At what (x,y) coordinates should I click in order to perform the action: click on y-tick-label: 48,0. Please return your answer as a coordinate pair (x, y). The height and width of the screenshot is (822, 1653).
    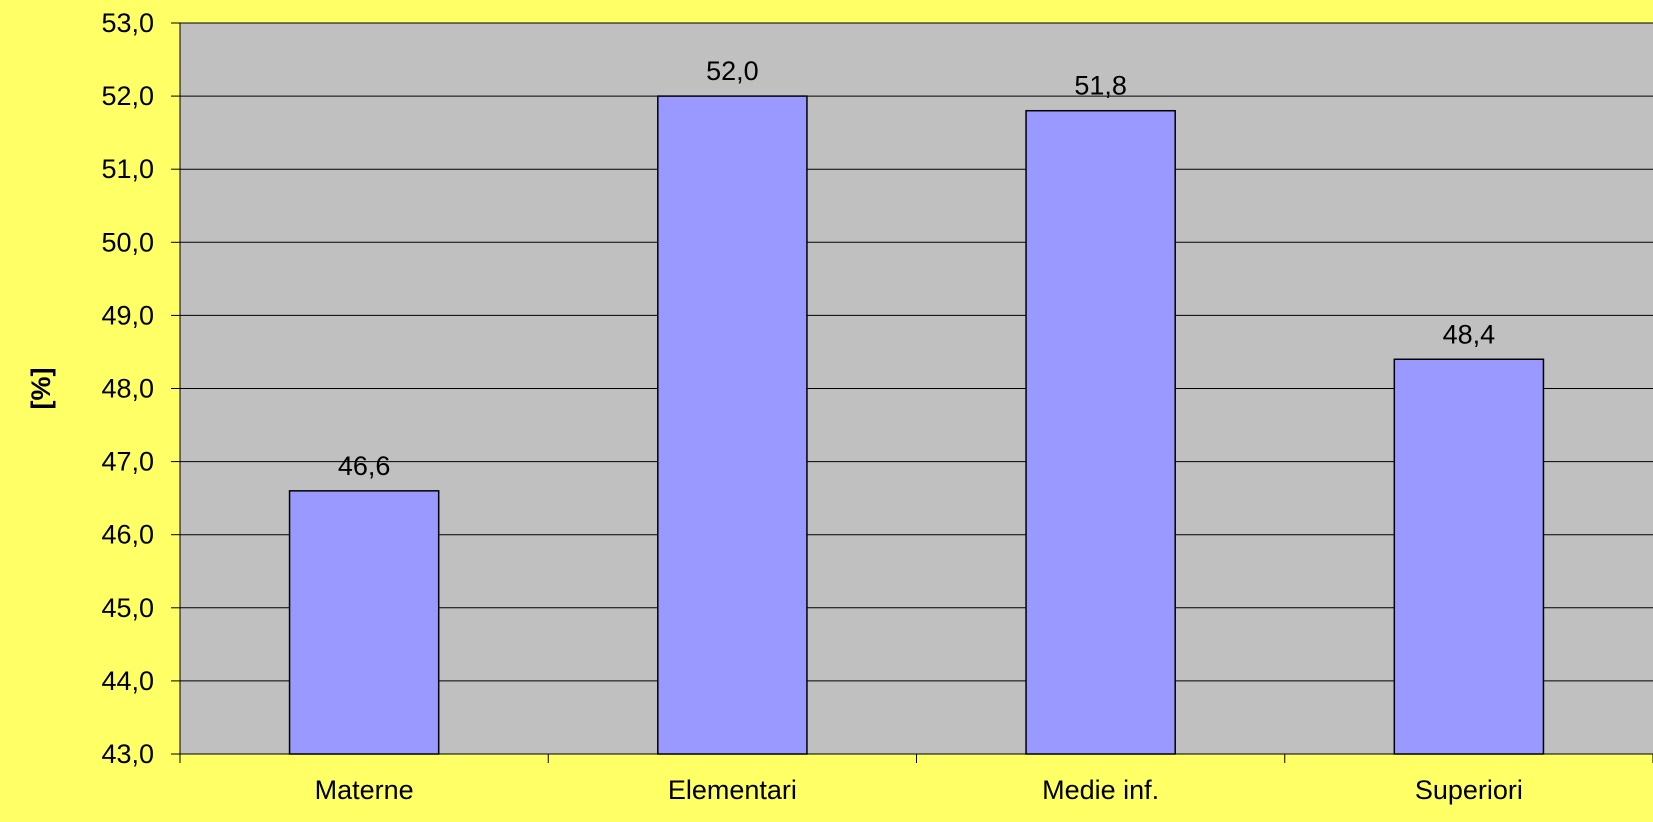
    Looking at the image, I should click on (127, 389).